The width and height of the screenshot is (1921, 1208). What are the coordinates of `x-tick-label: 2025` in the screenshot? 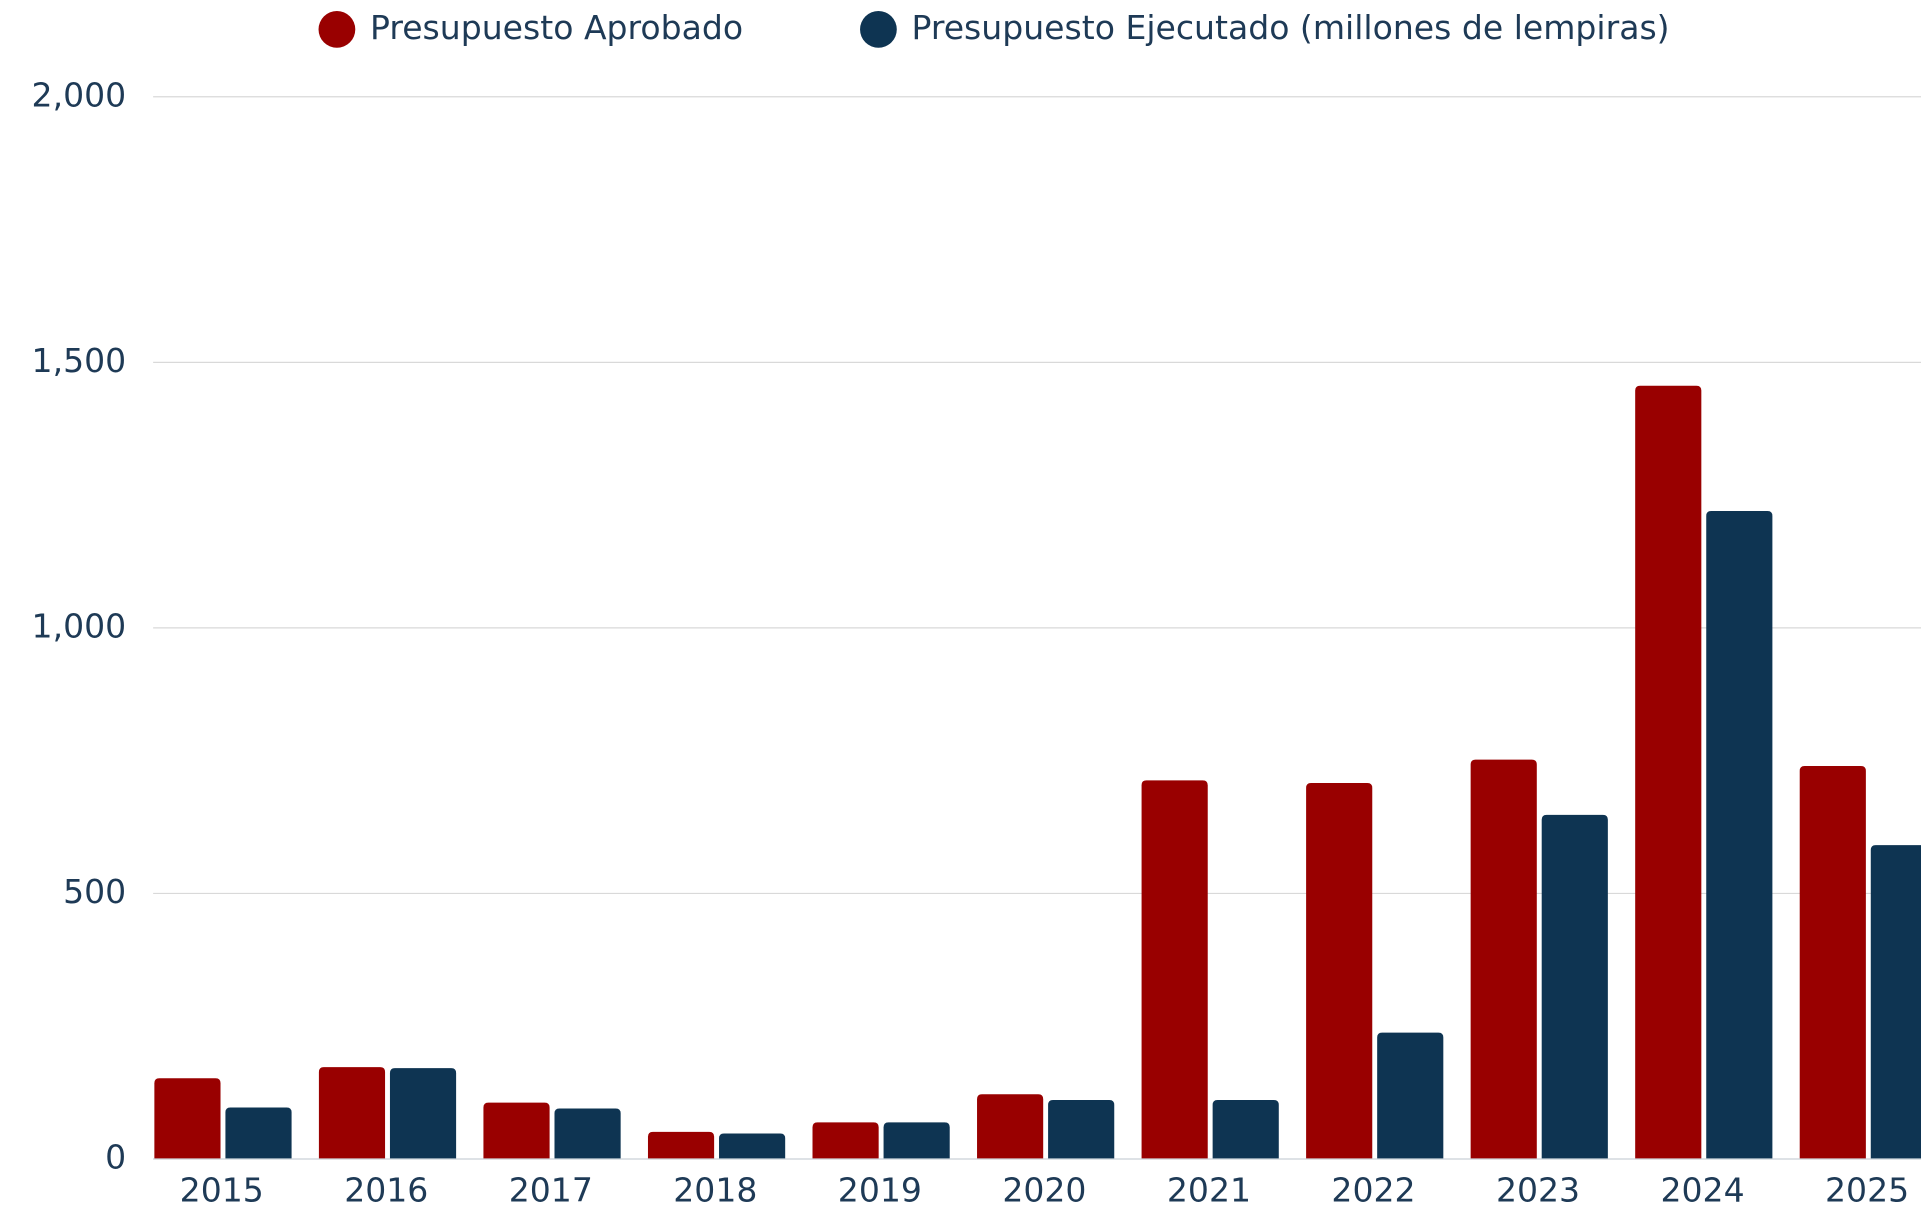 It's located at (1867, 1189).